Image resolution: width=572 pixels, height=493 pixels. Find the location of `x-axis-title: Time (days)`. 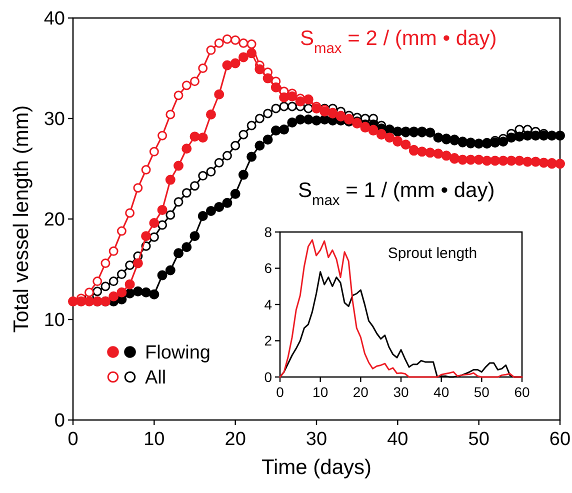

x-axis-title: Time (days) is located at coordinates (316, 467).